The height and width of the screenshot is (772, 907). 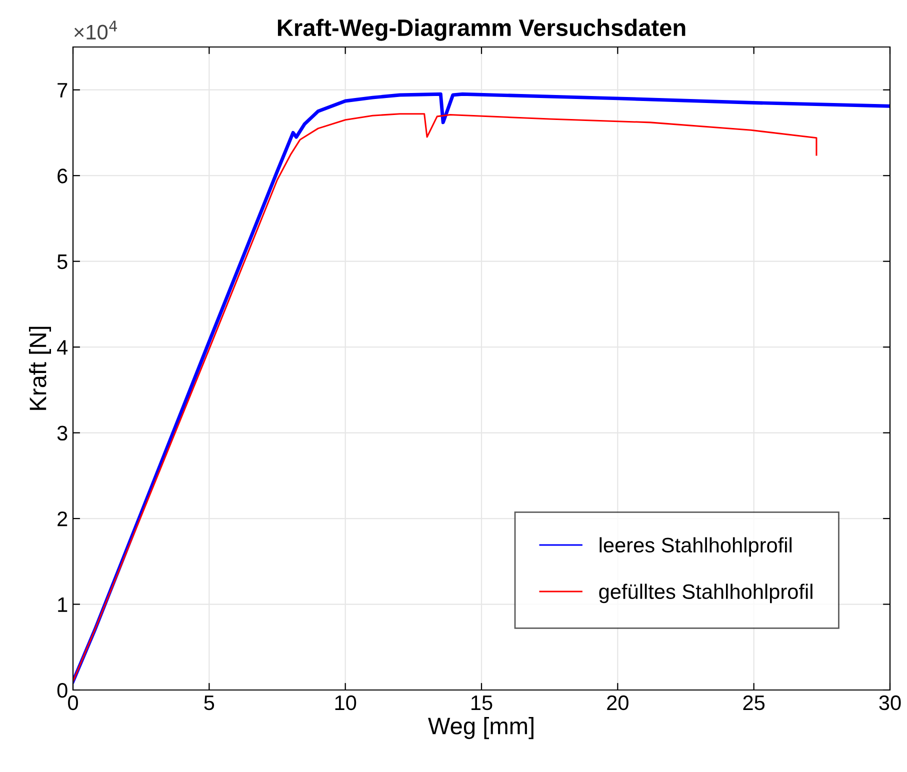 I want to click on x-tick-label: 0, so click(x=73, y=702).